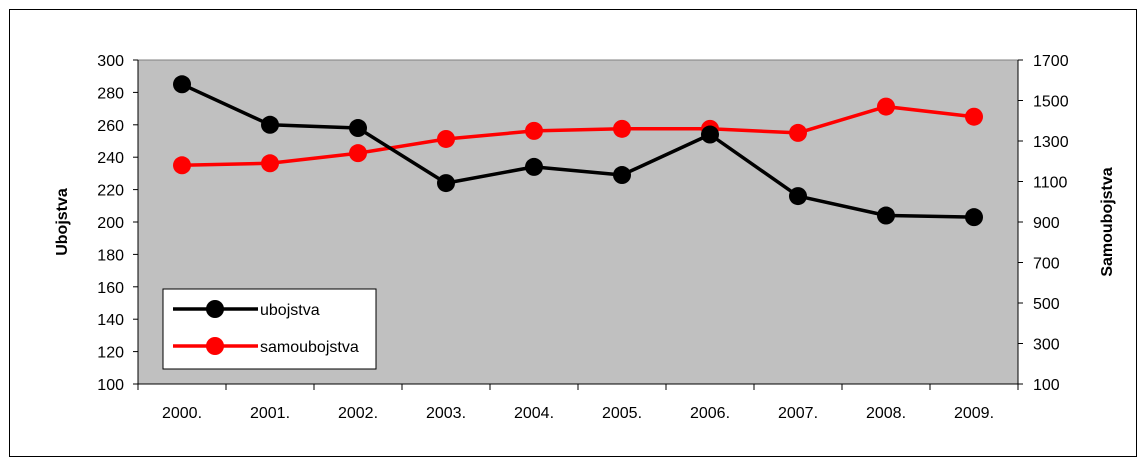  I want to click on legend-marker-samoubojstva, so click(215, 346).